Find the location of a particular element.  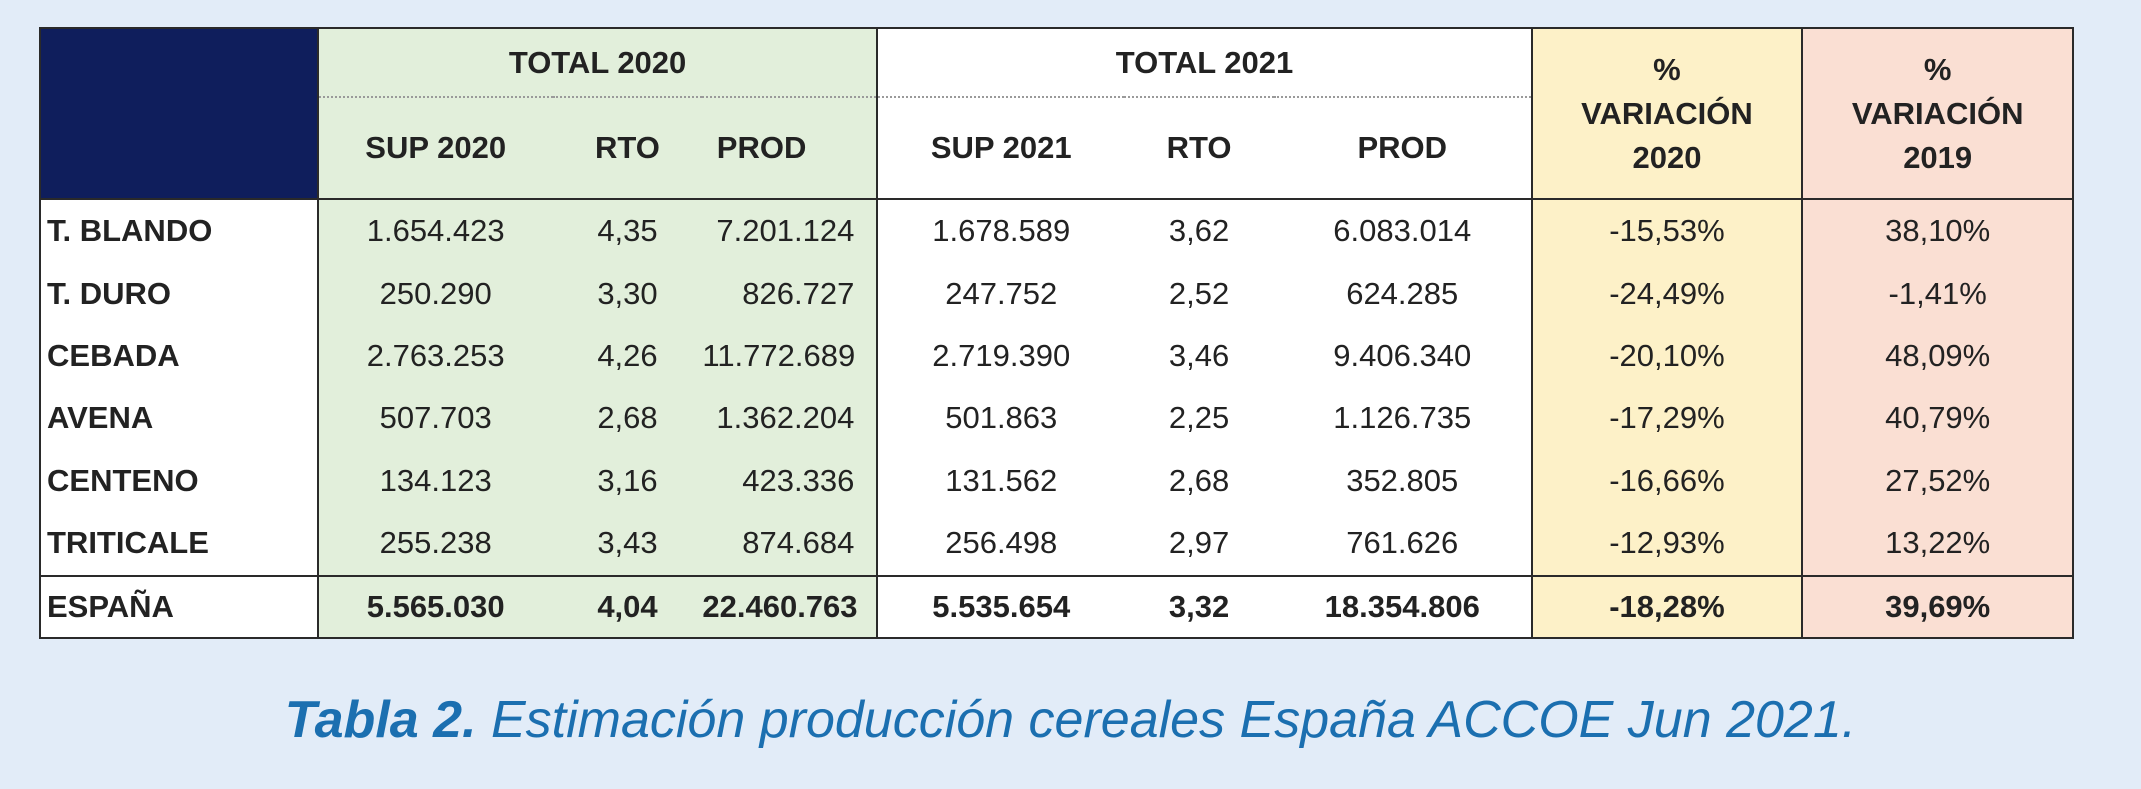

cell-rto-2020: 4,26 is located at coordinates (627, 356).